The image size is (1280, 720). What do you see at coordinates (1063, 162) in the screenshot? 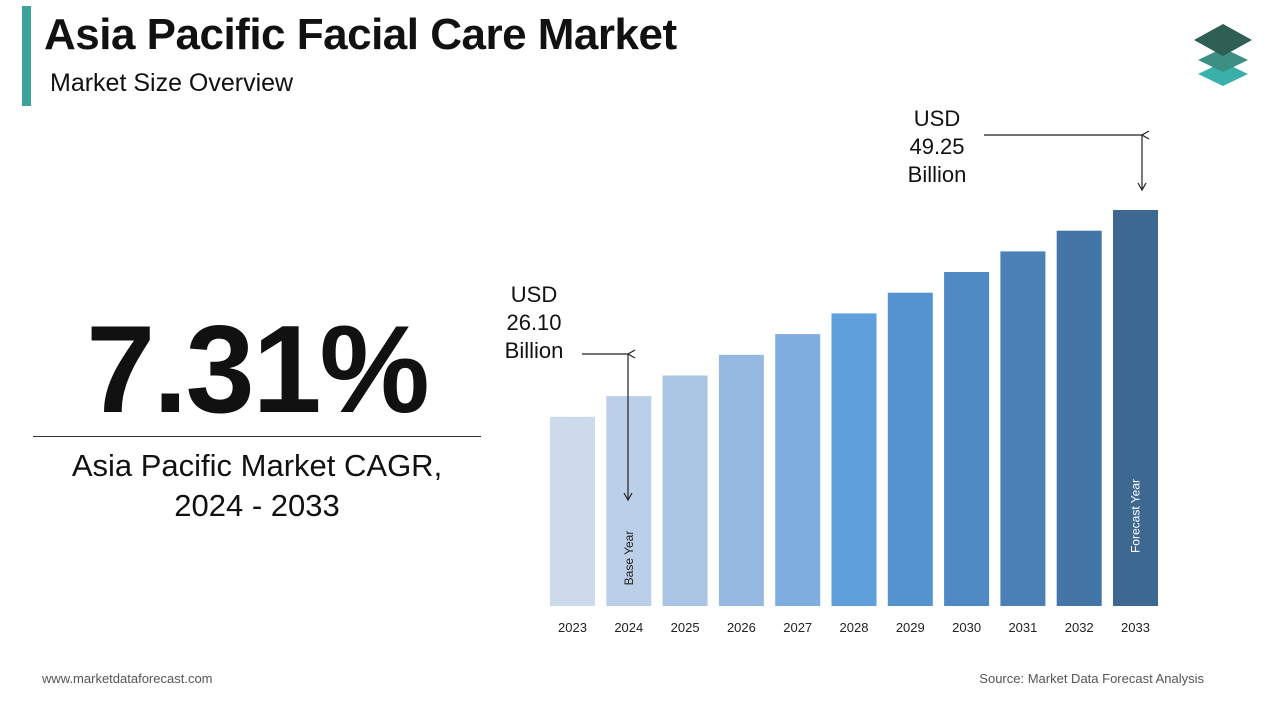
I see `forecast-year-callout-arrow` at bounding box center [1063, 162].